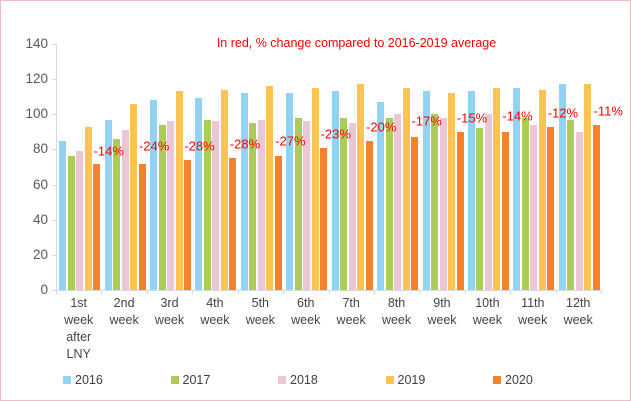  Describe the element at coordinates (608, 111) in the screenshot. I see `pct-change-label: -11%` at that location.